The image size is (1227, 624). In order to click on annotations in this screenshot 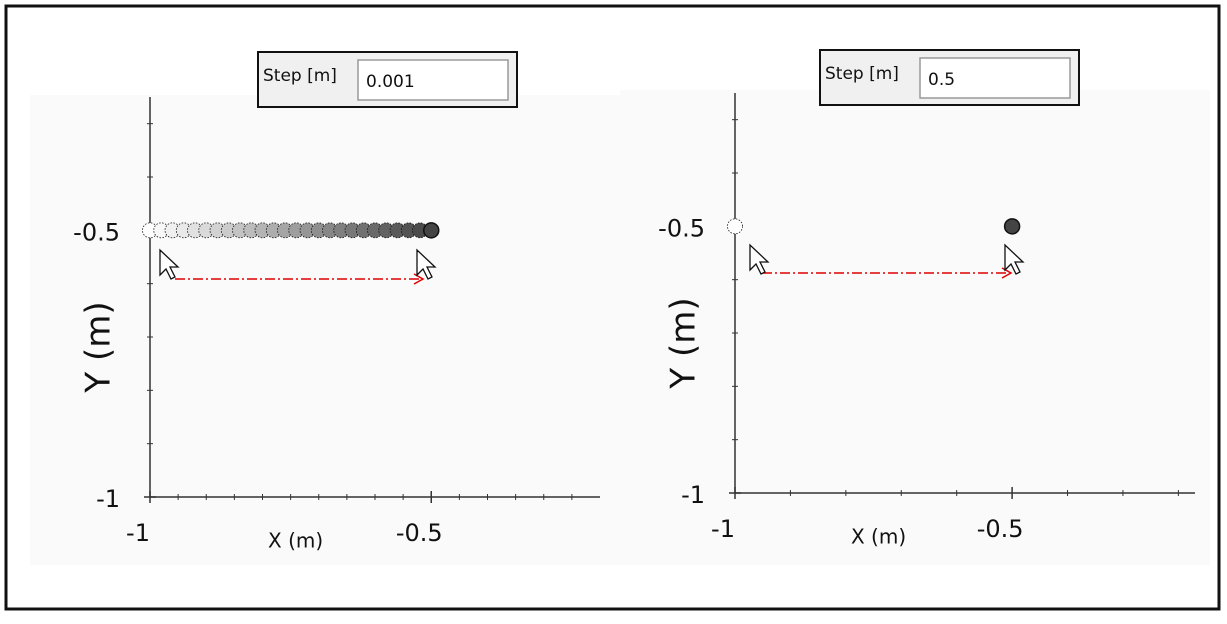, I will do `click(592, 264)`.